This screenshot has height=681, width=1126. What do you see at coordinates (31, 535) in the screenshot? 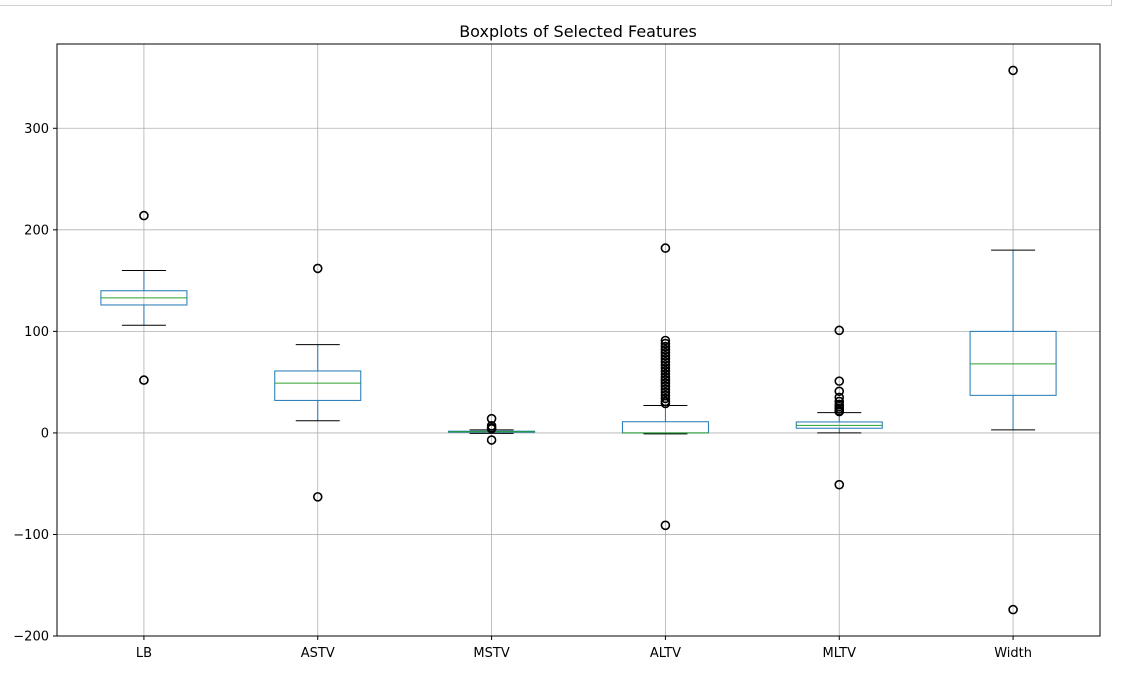
I see `y-tick-label: −100` at bounding box center [31, 535].